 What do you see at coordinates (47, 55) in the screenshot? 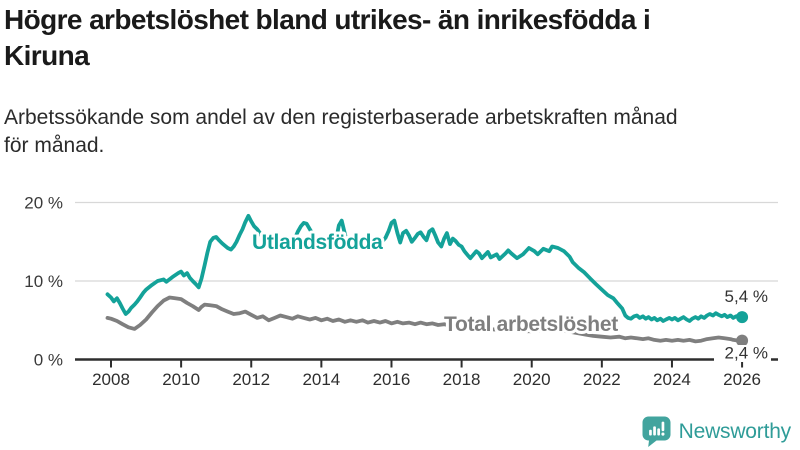
I see `chart-title-line2: Kiruna` at bounding box center [47, 55].